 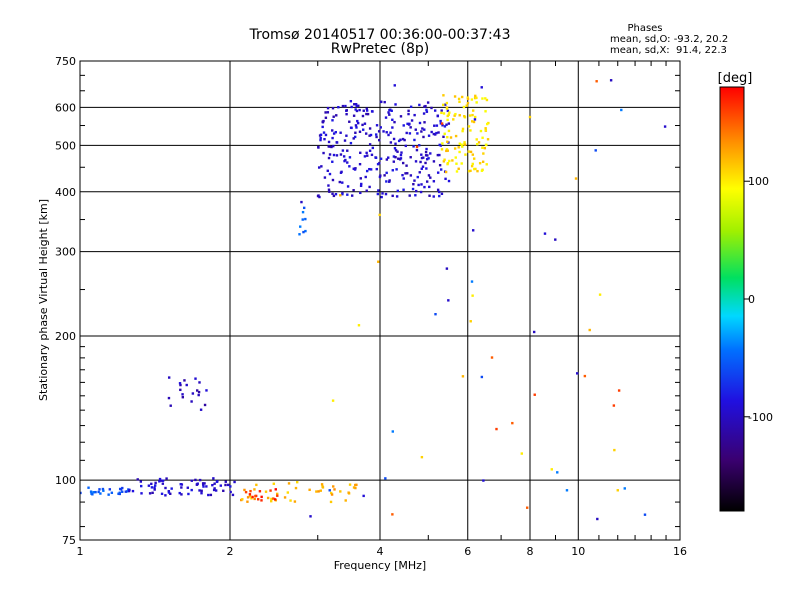 What do you see at coordinates (65, 192) in the screenshot?
I see `y-tick-label: 400` at bounding box center [65, 192].